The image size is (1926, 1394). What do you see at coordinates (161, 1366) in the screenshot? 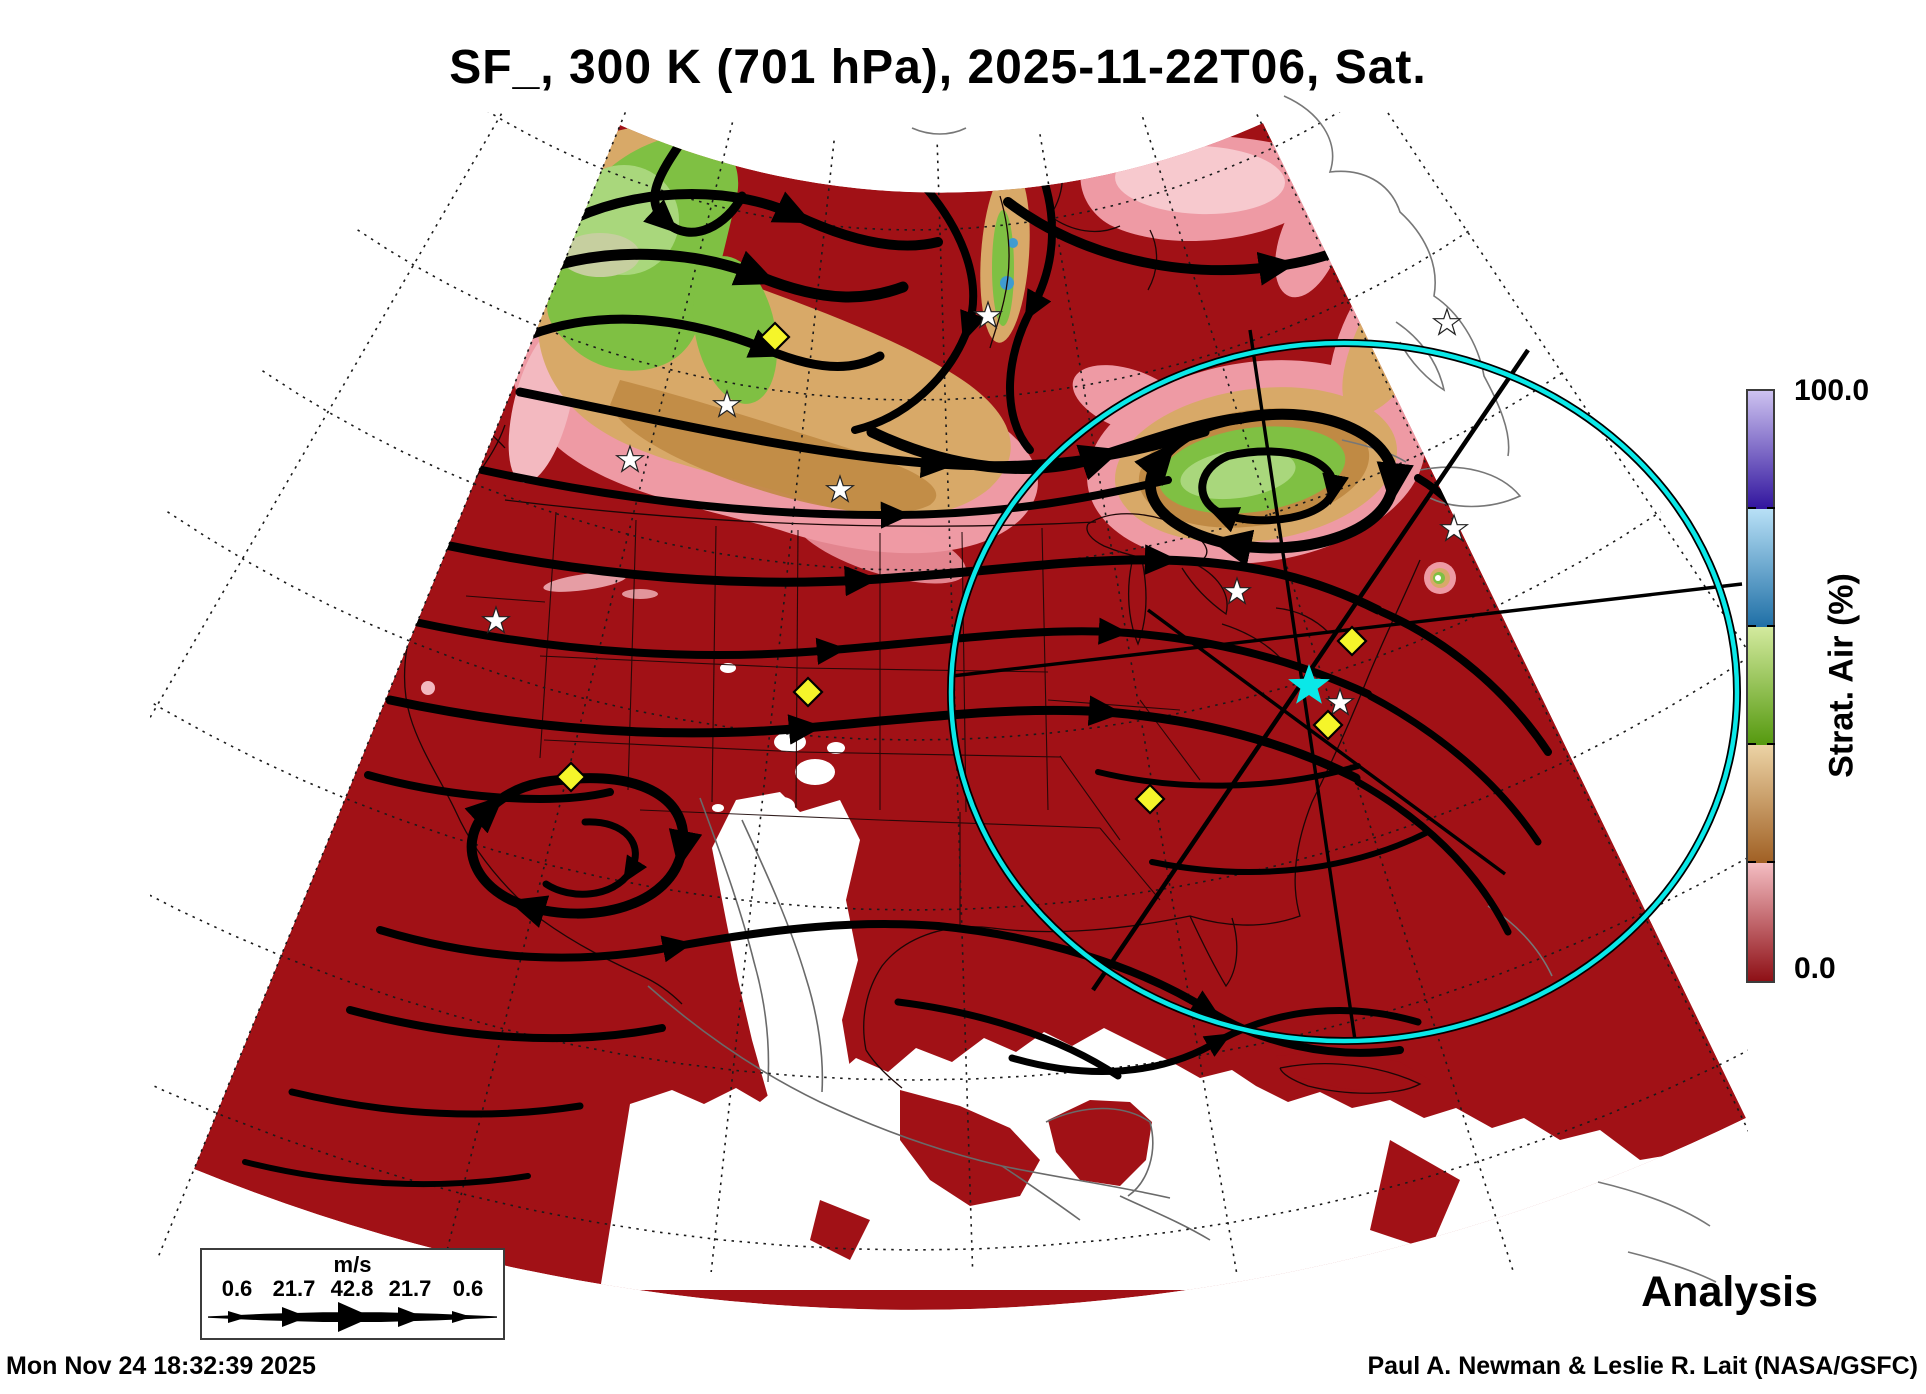
I see `generation-timestamp: Mon Nov 24 18:32:39 2025` at bounding box center [161, 1366].